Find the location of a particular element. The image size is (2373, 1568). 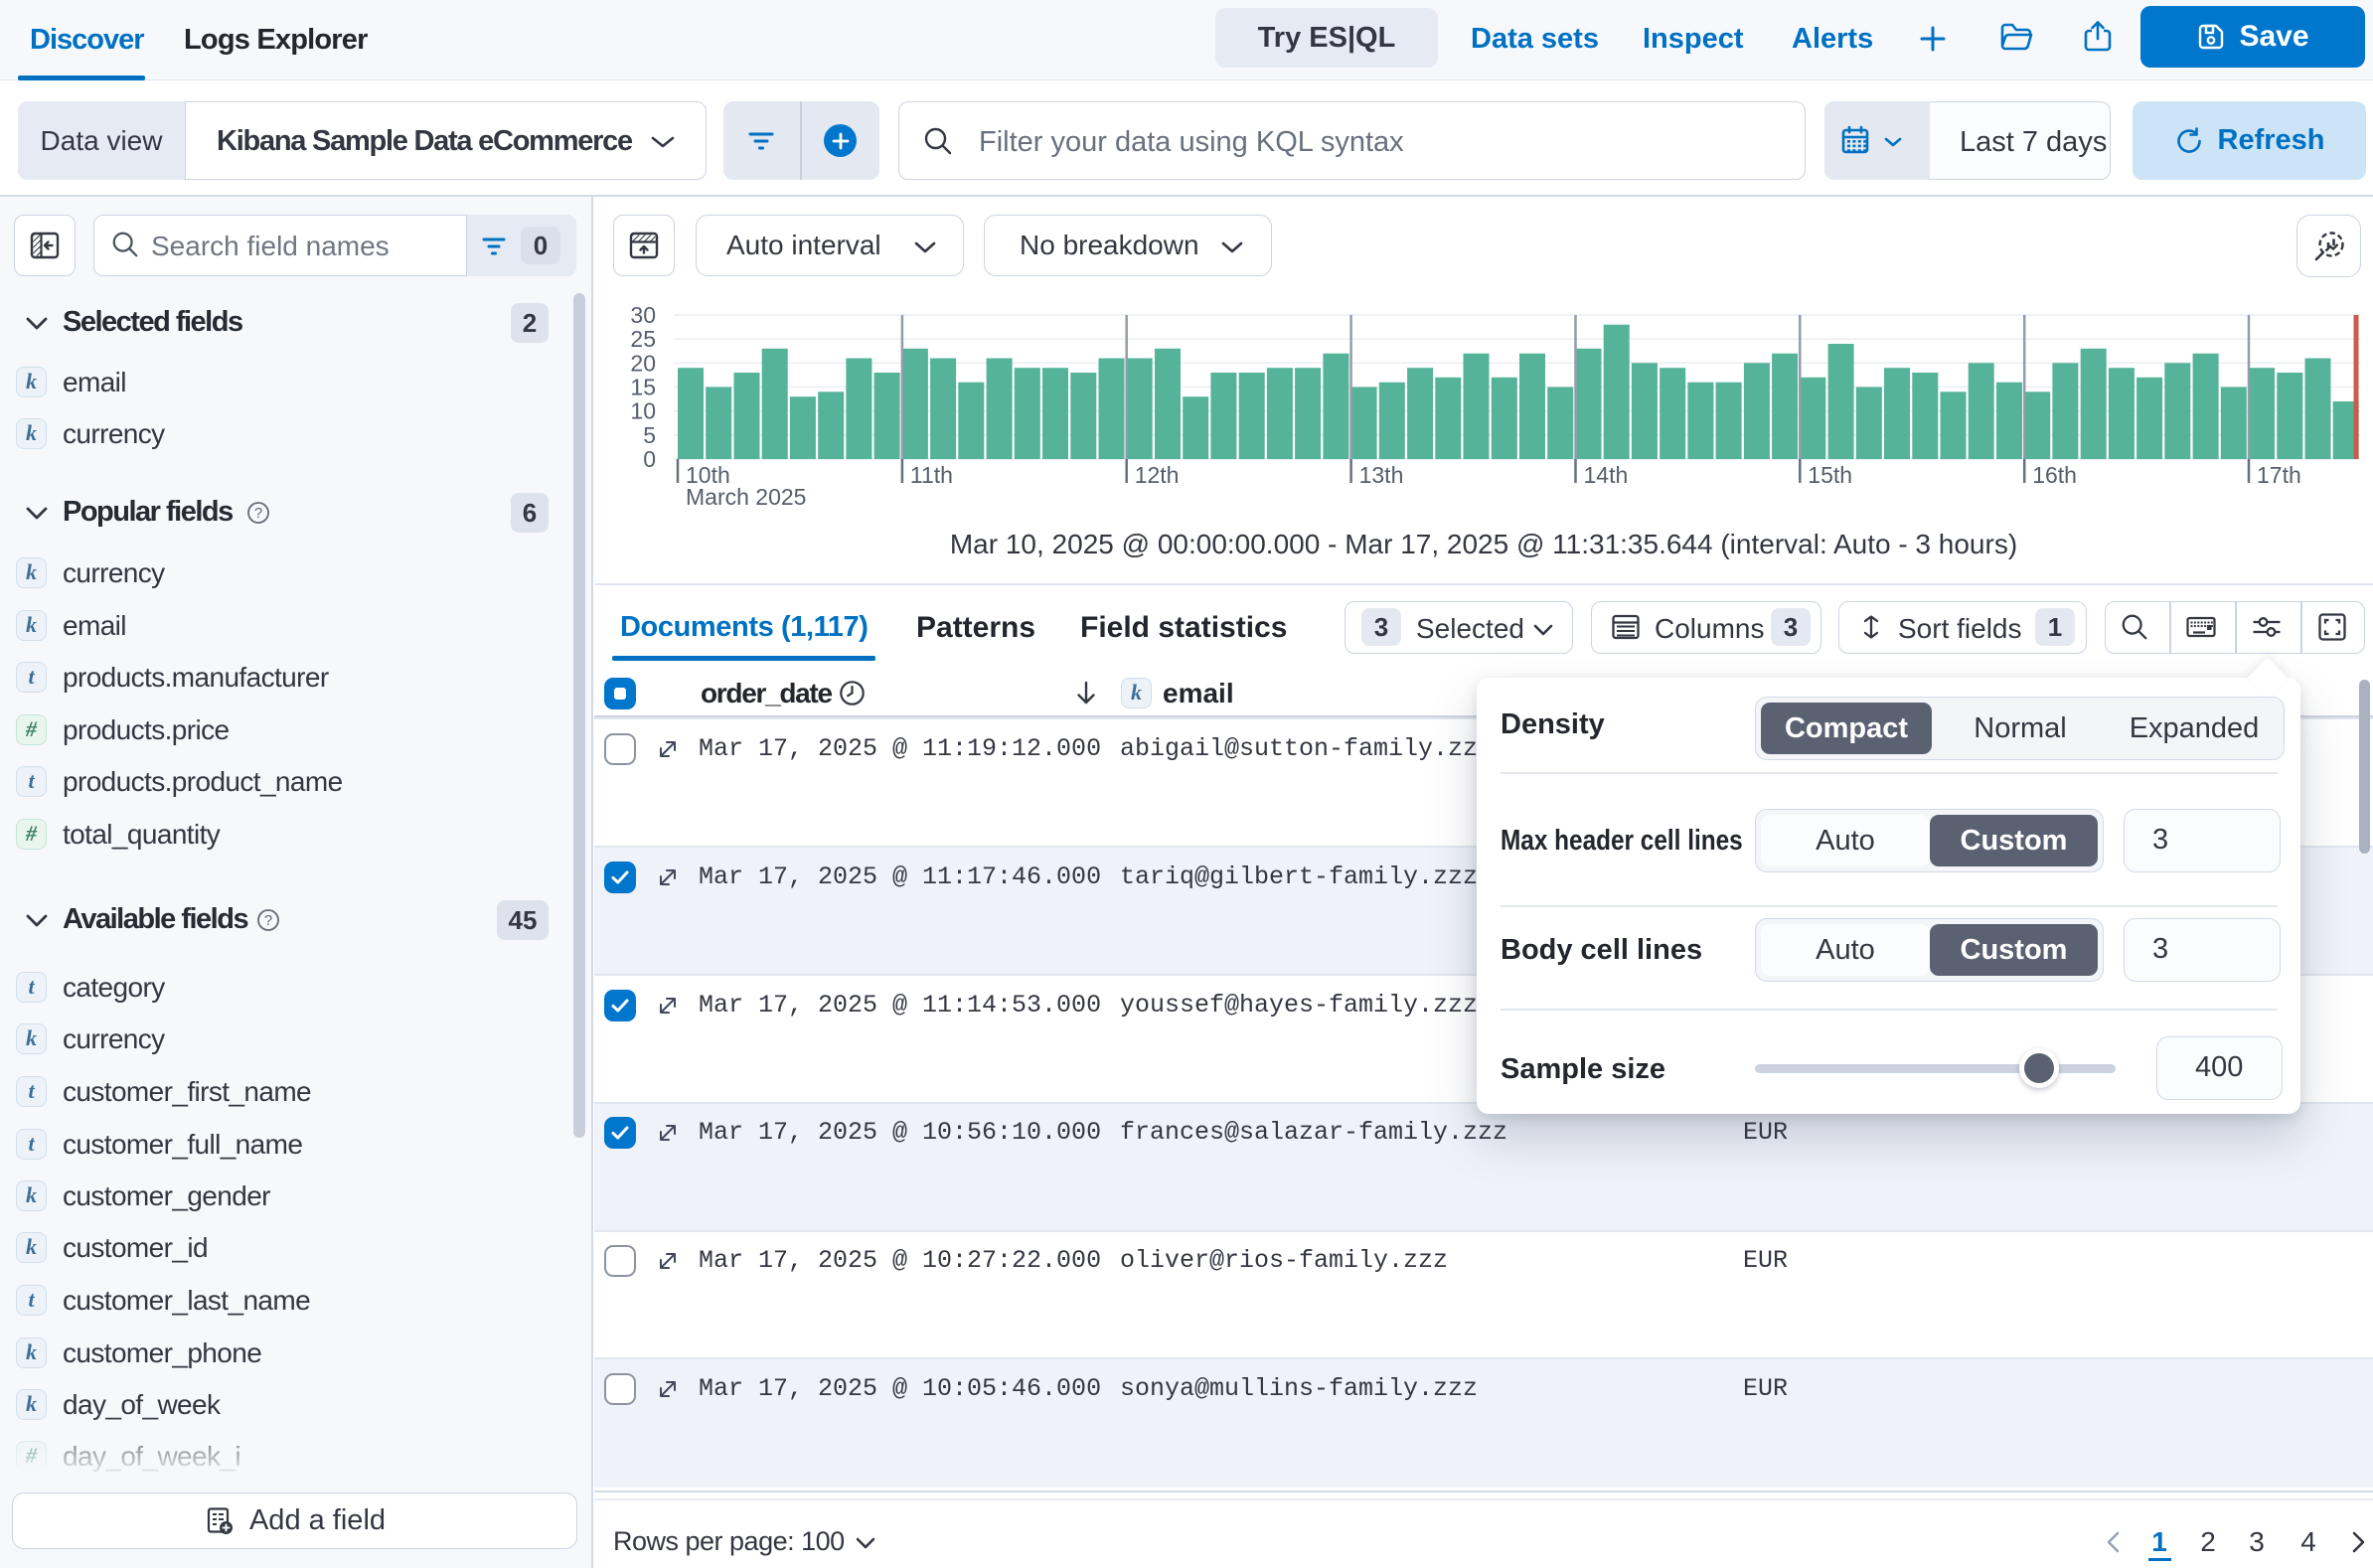

svg-text: 5 is located at coordinates (649, 435).